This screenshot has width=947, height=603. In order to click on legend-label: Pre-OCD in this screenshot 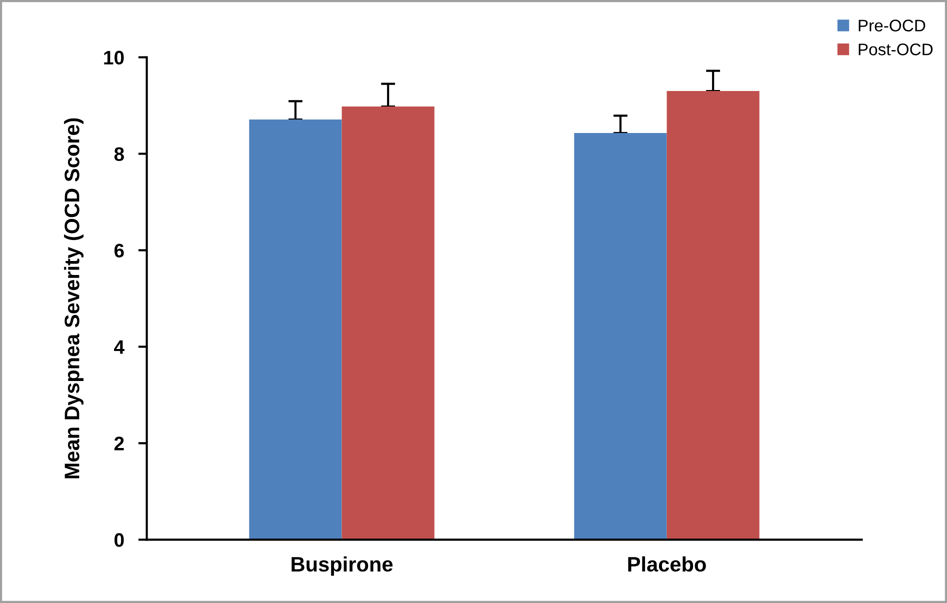, I will do `click(892, 26)`.